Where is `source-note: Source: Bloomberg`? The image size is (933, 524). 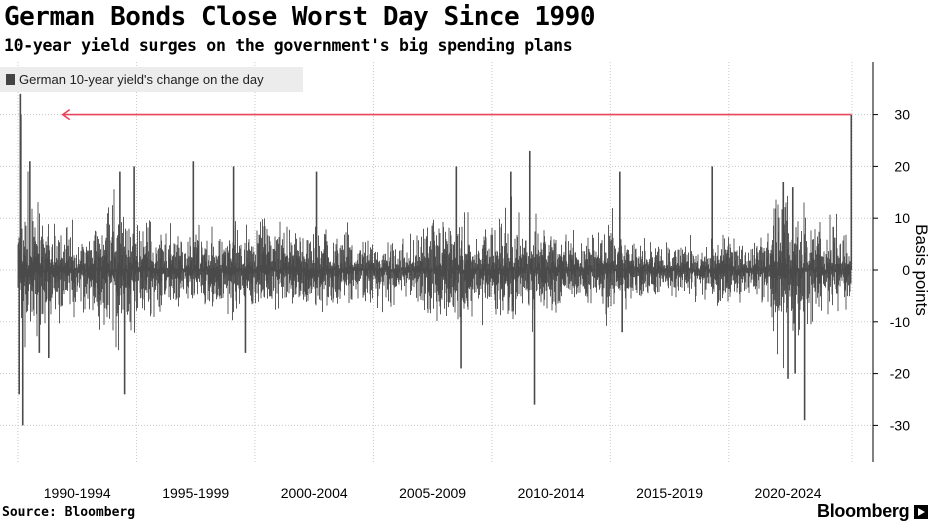
source-note: Source: Bloomberg is located at coordinates (69, 512).